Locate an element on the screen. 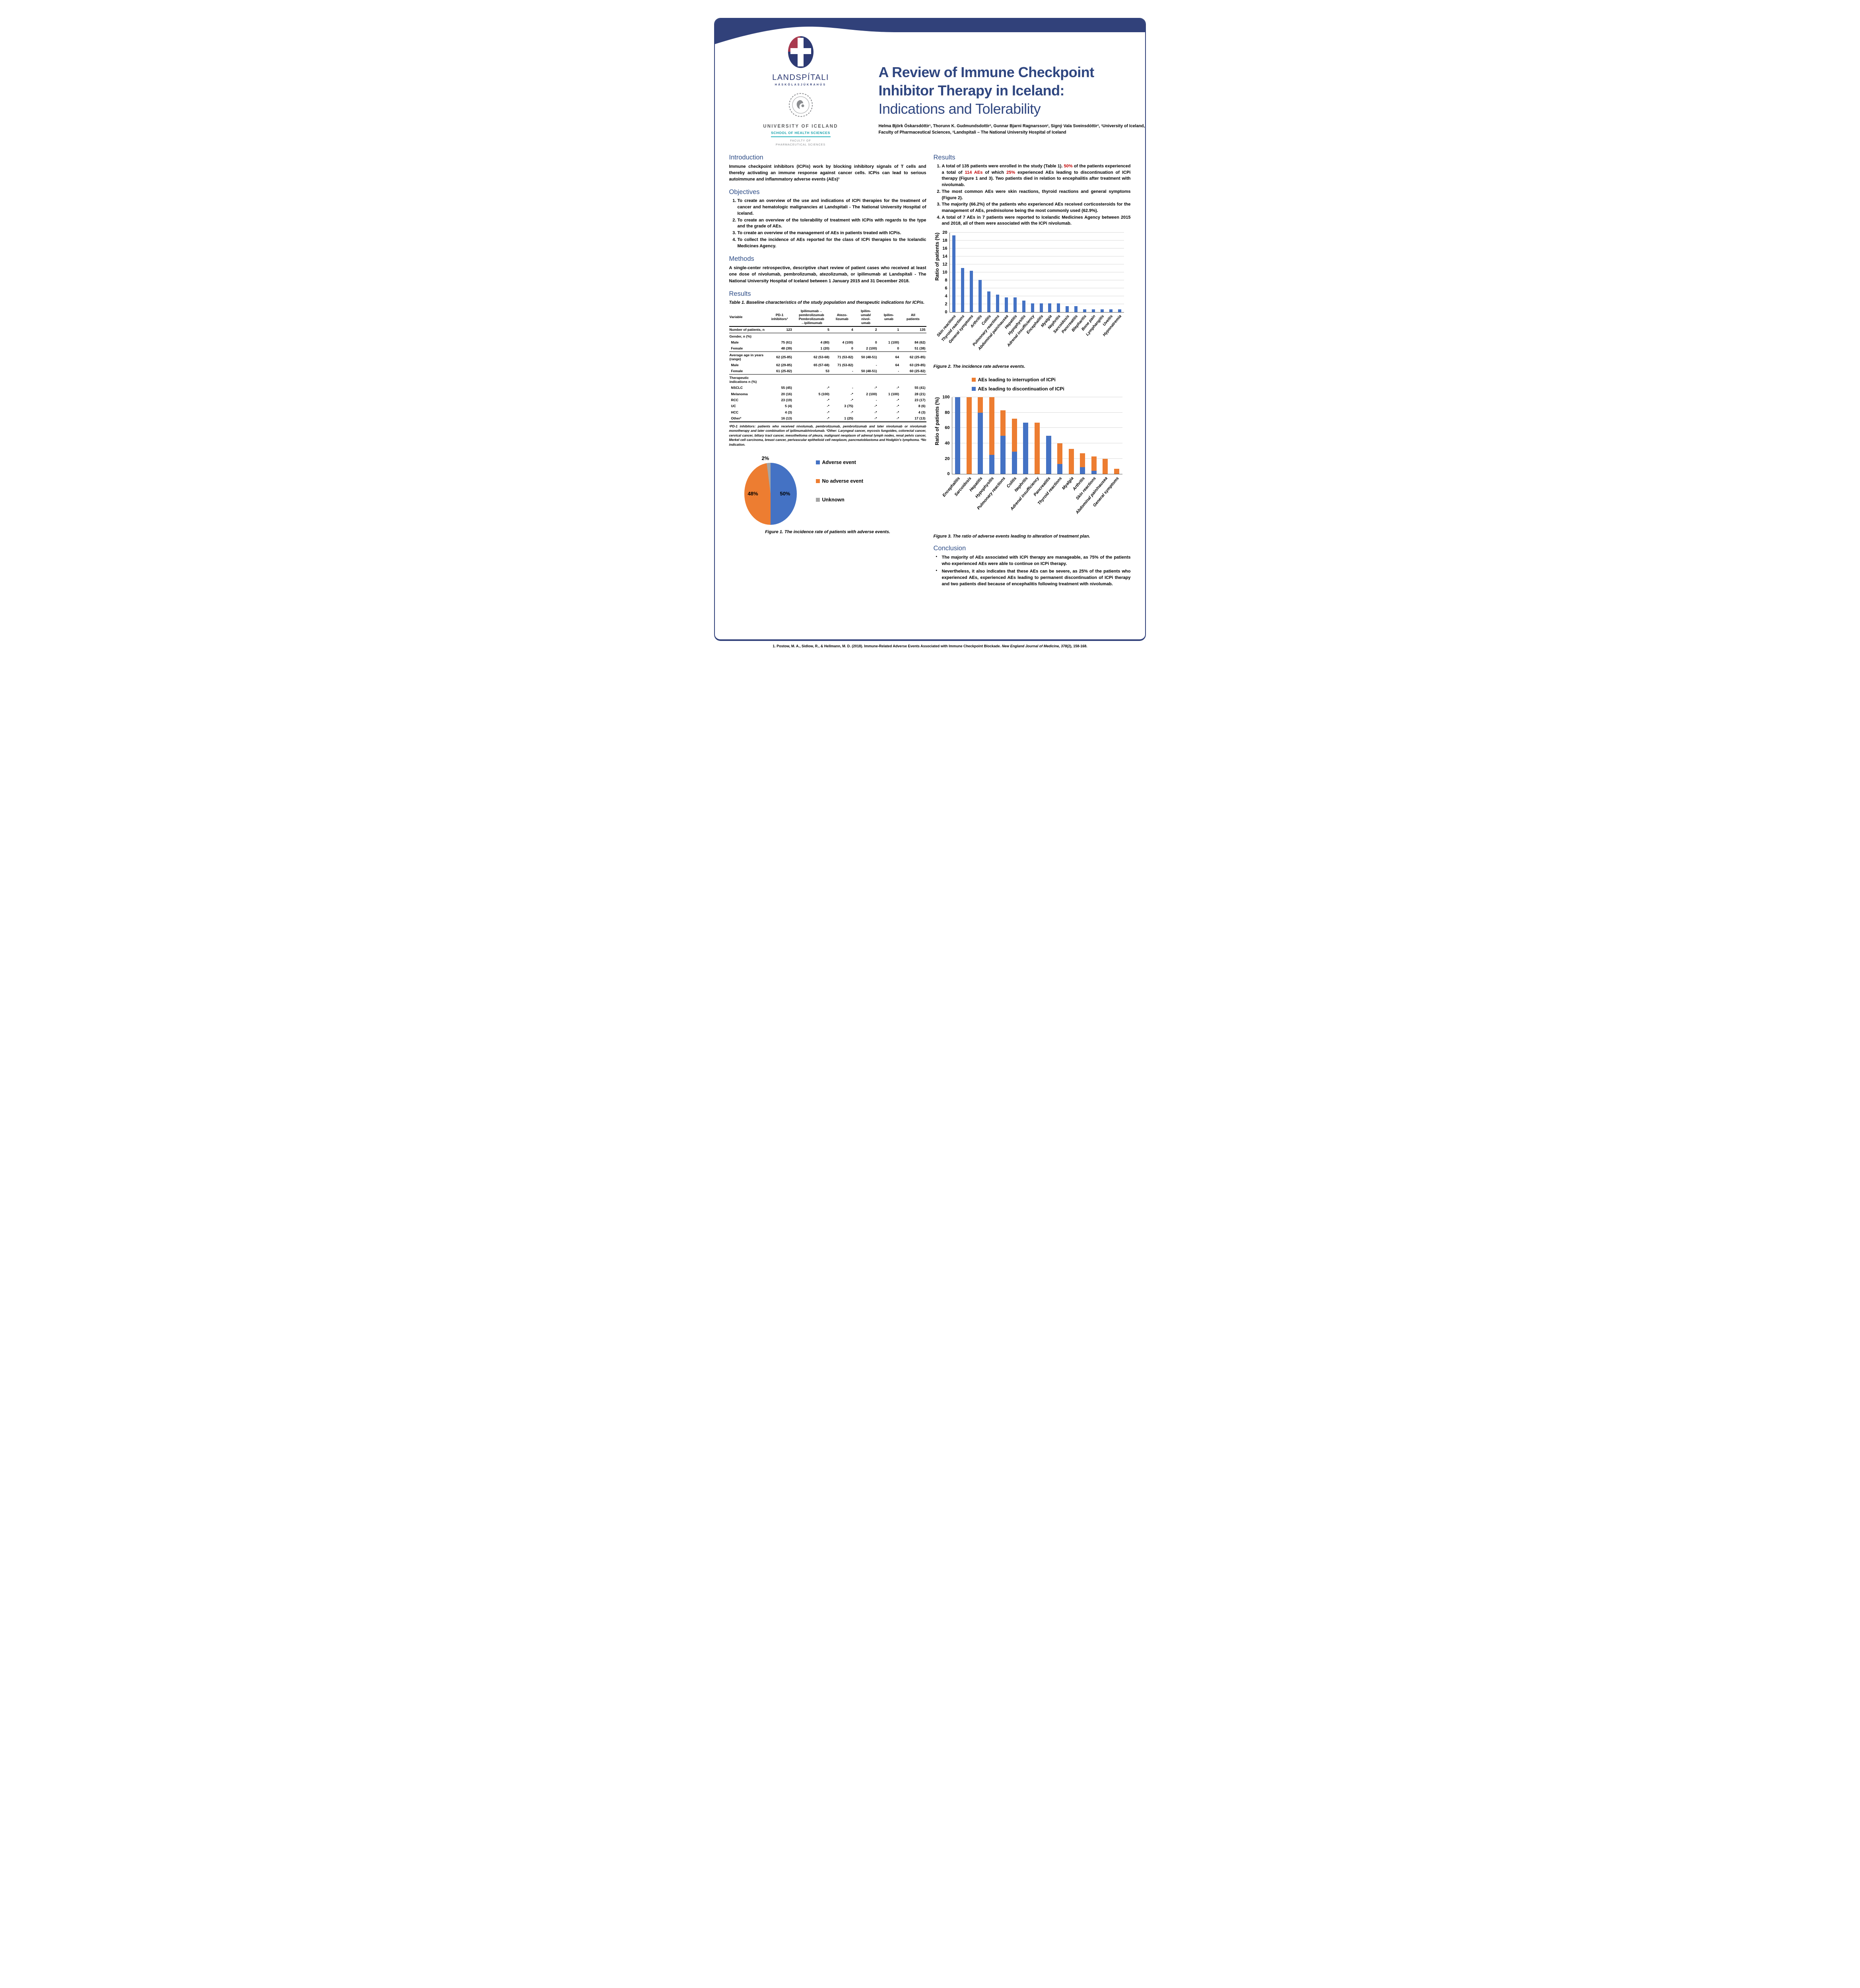  table-row: Other² 16 (13) -* 1 (25) -* -* 17 (13) is located at coordinates (827, 418).